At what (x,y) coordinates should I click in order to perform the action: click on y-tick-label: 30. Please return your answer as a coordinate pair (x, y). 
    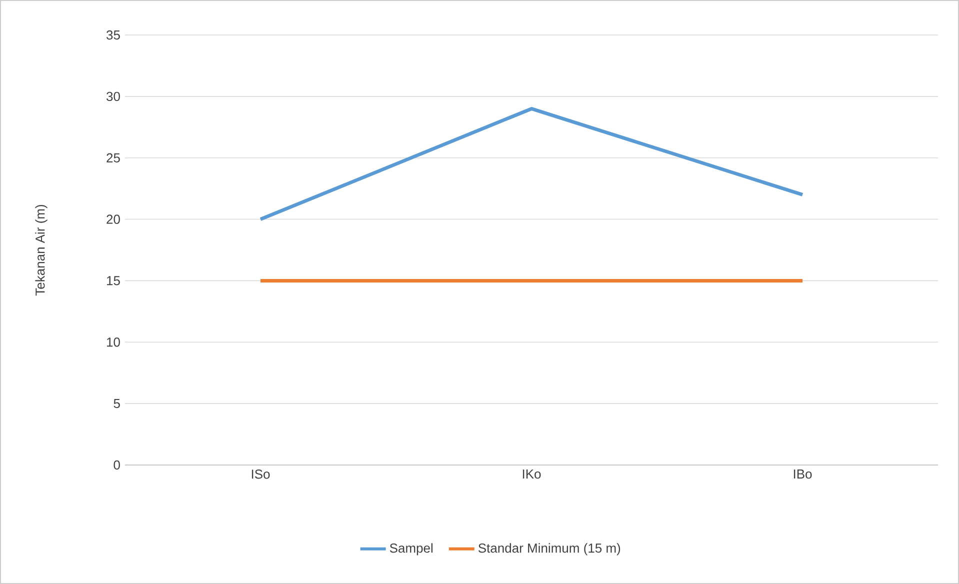
    Looking at the image, I should click on (113, 97).